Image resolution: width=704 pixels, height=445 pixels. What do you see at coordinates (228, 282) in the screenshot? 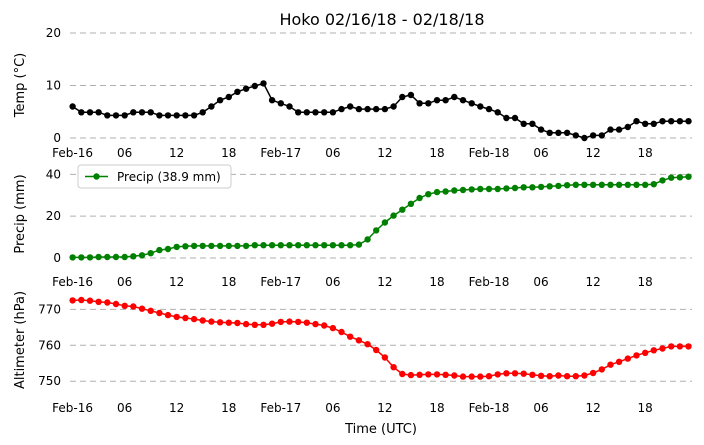
I see `x-tick-label-2-3: 18` at bounding box center [228, 282].